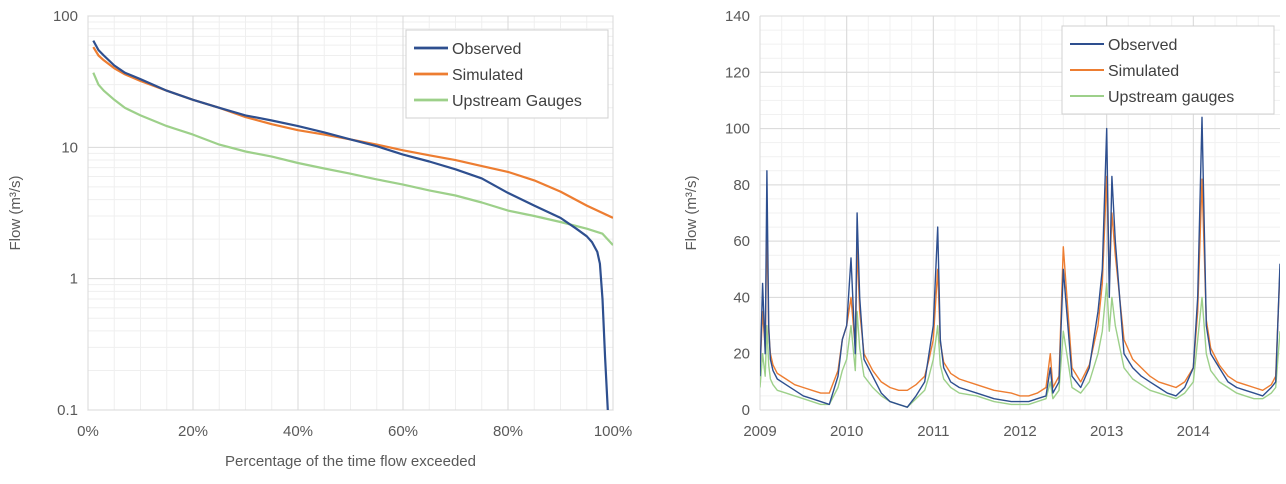 The height and width of the screenshot is (484, 1286). I want to click on y-tick-label: 0, so click(746, 410).